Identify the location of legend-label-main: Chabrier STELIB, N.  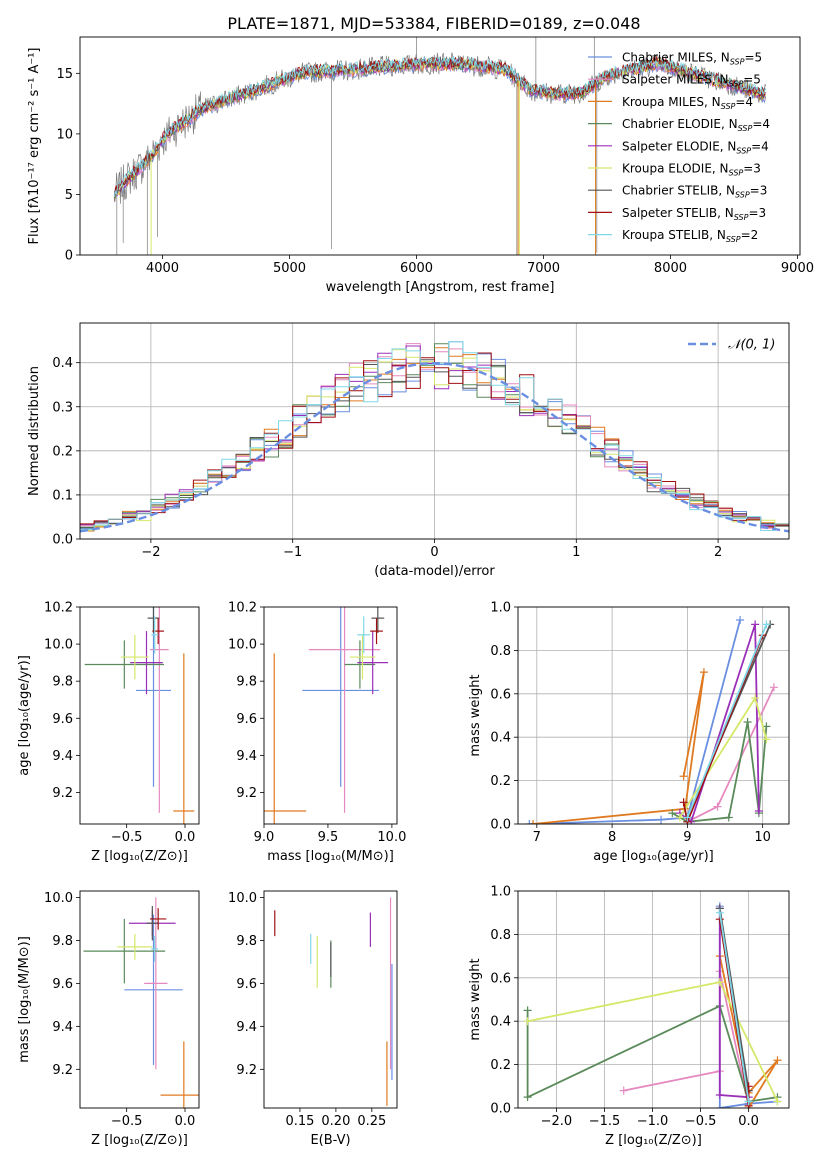
(678, 191).